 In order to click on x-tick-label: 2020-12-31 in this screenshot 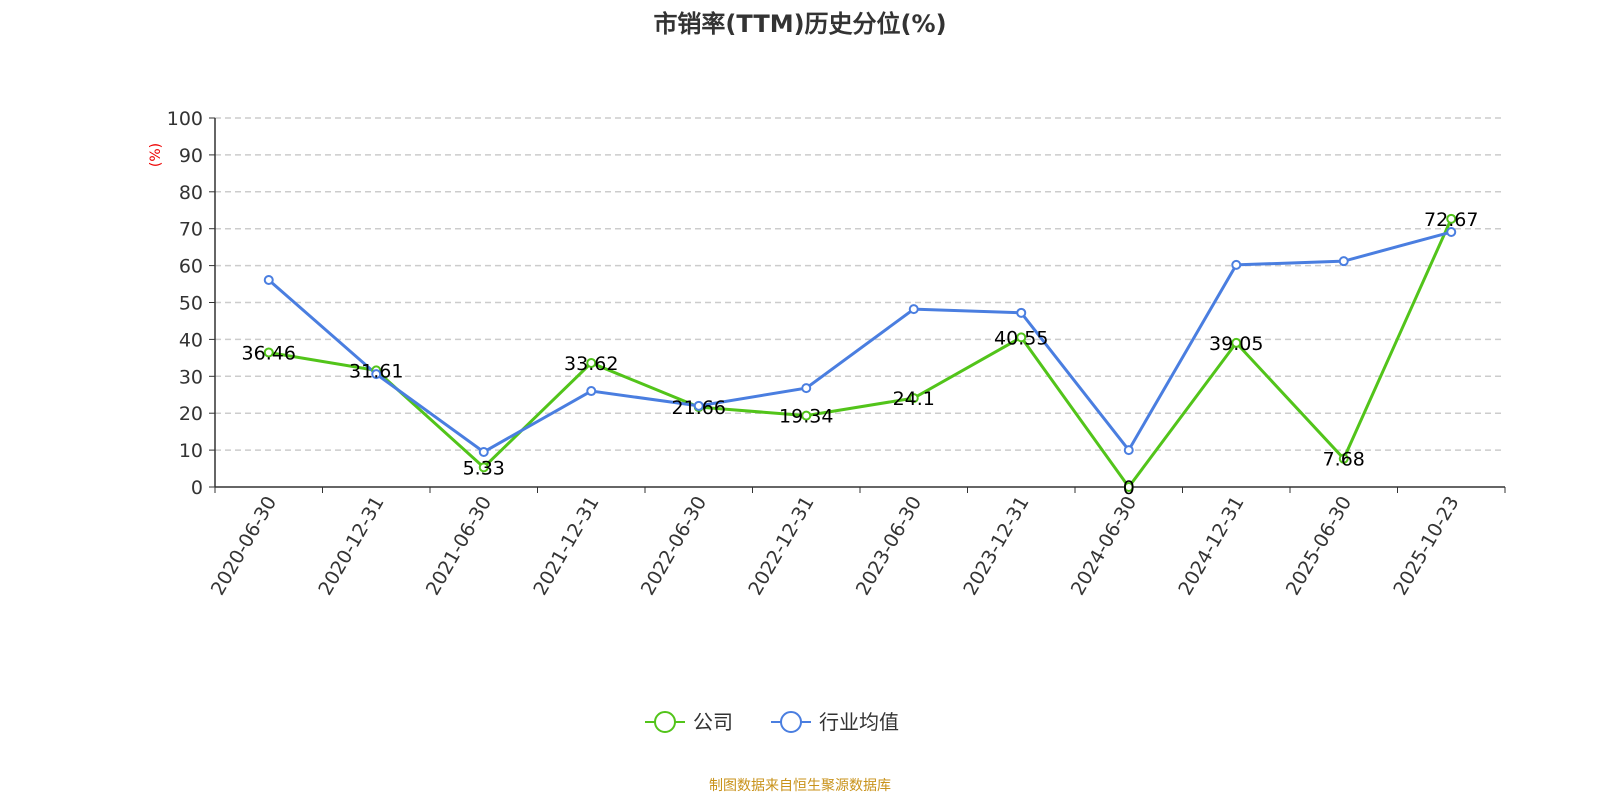, I will do `click(351, 546)`.